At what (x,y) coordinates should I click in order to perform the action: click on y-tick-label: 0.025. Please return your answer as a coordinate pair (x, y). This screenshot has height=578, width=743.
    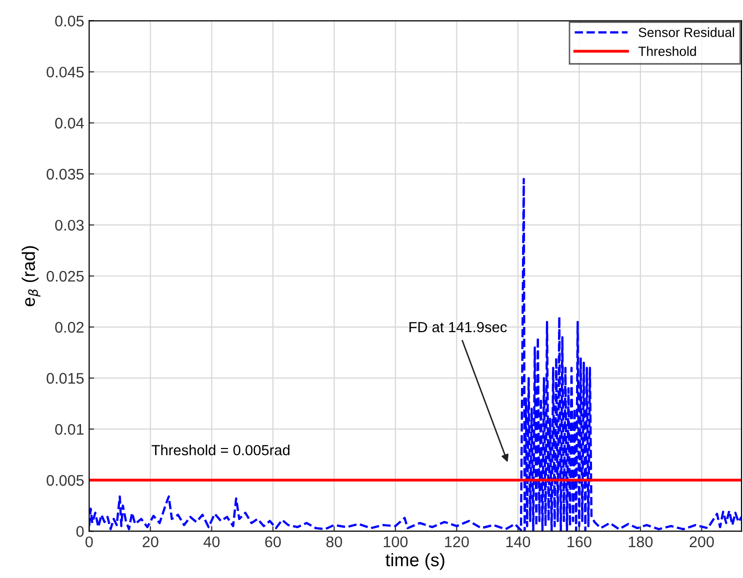
    Looking at the image, I should click on (65, 276).